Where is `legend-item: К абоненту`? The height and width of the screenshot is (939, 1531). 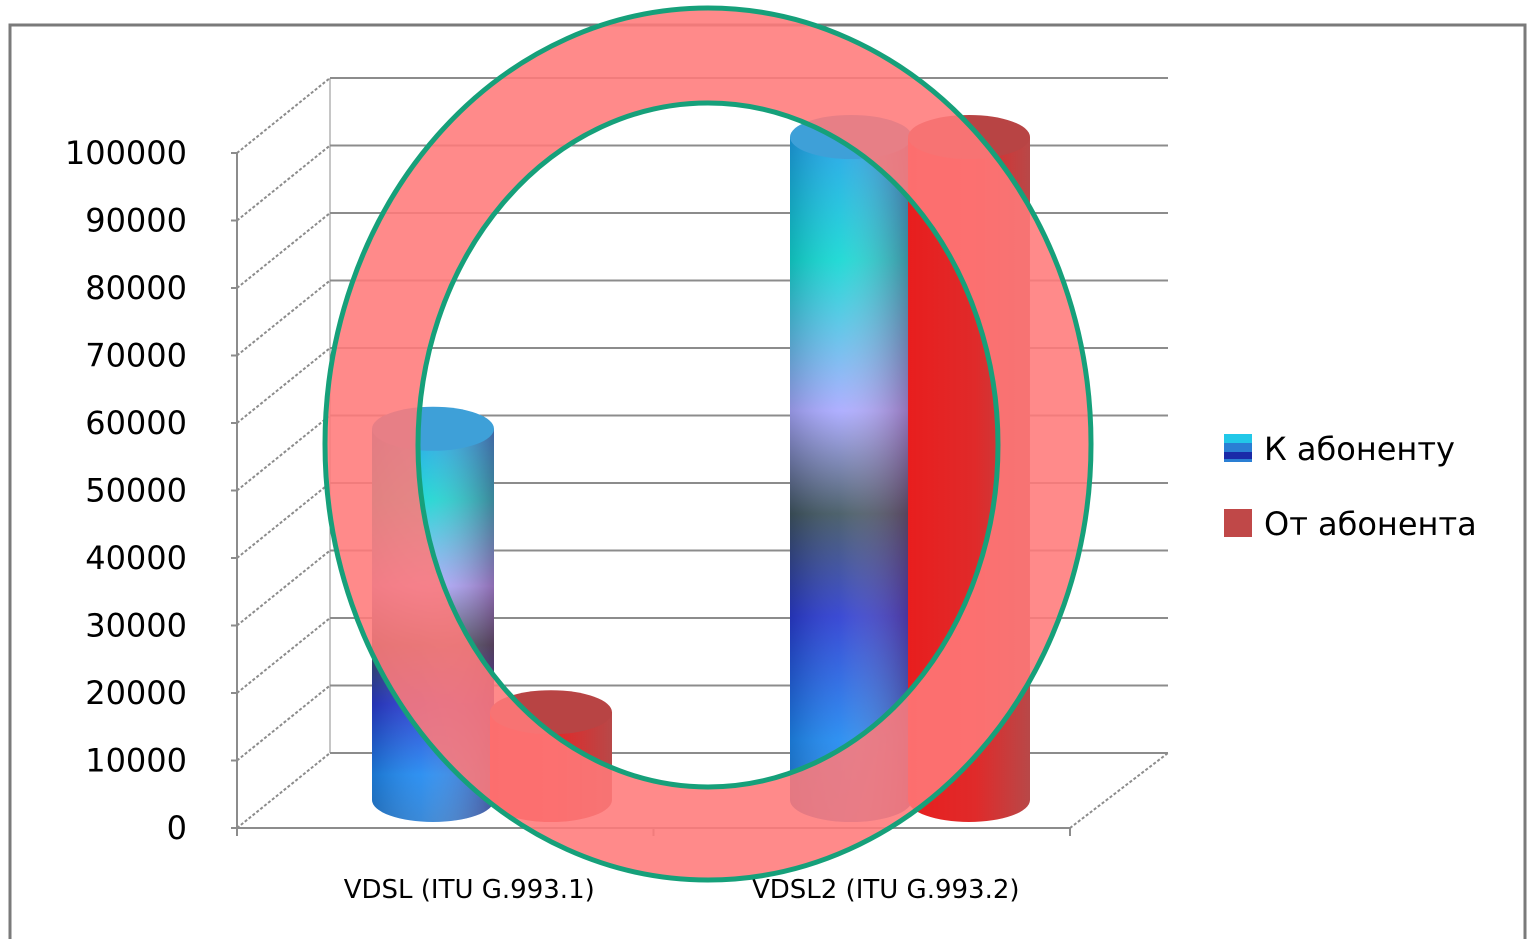
legend-item: К абоненту is located at coordinates (1339, 449).